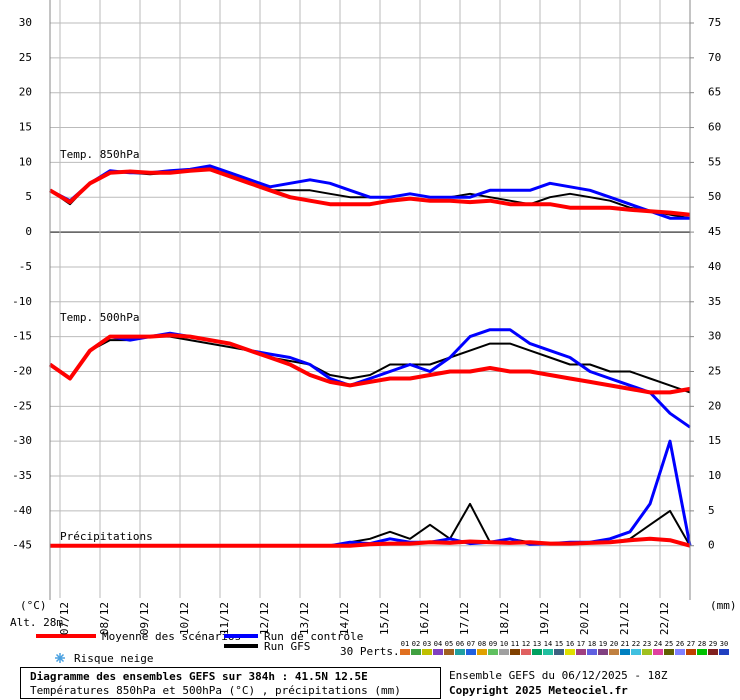 This screenshot has width=740, height=700. What do you see at coordinates (230, 683) in the screenshot?
I see `title-box` at bounding box center [230, 683].